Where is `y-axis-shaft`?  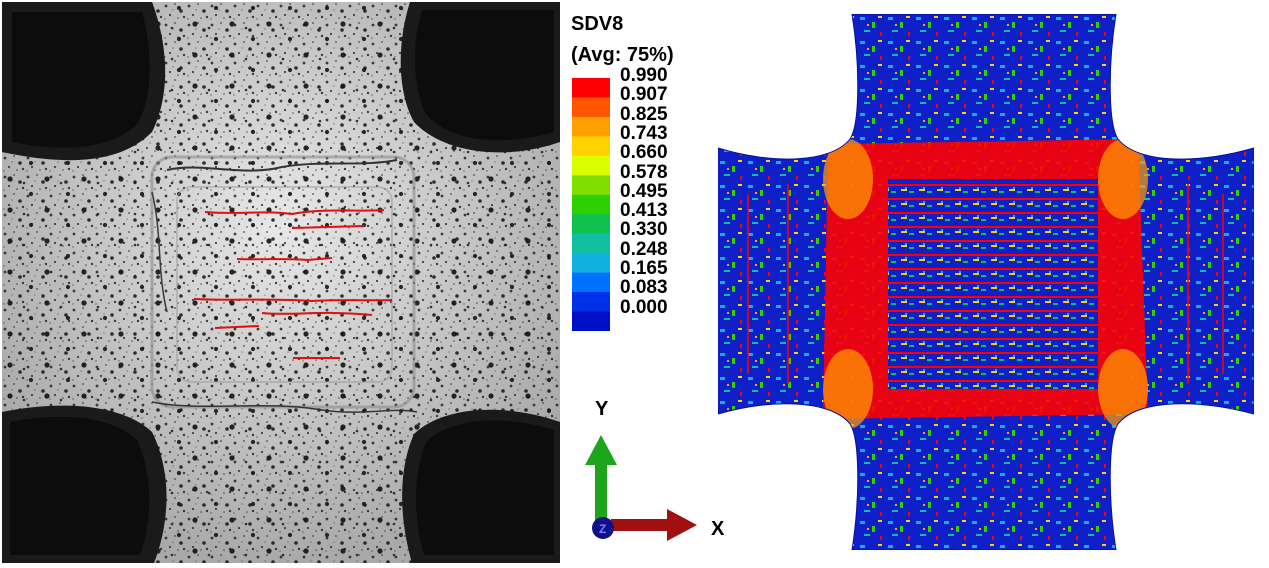 y-axis-shaft is located at coordinates (601, 495).